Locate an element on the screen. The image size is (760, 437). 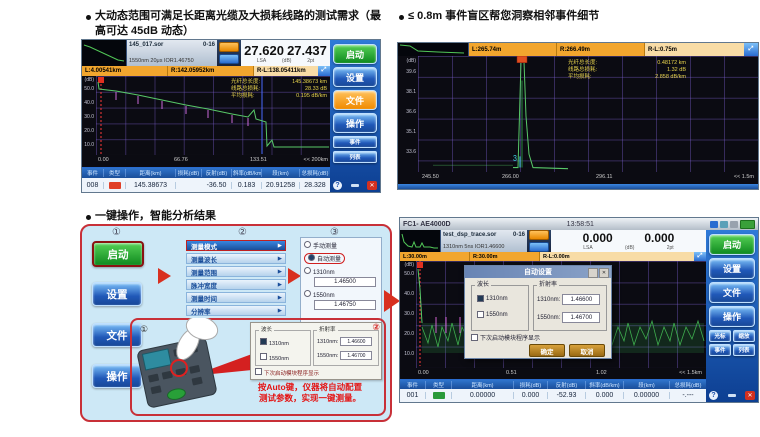
wavelength-1310-option: 1310nm is located at coordinates (341, 271).